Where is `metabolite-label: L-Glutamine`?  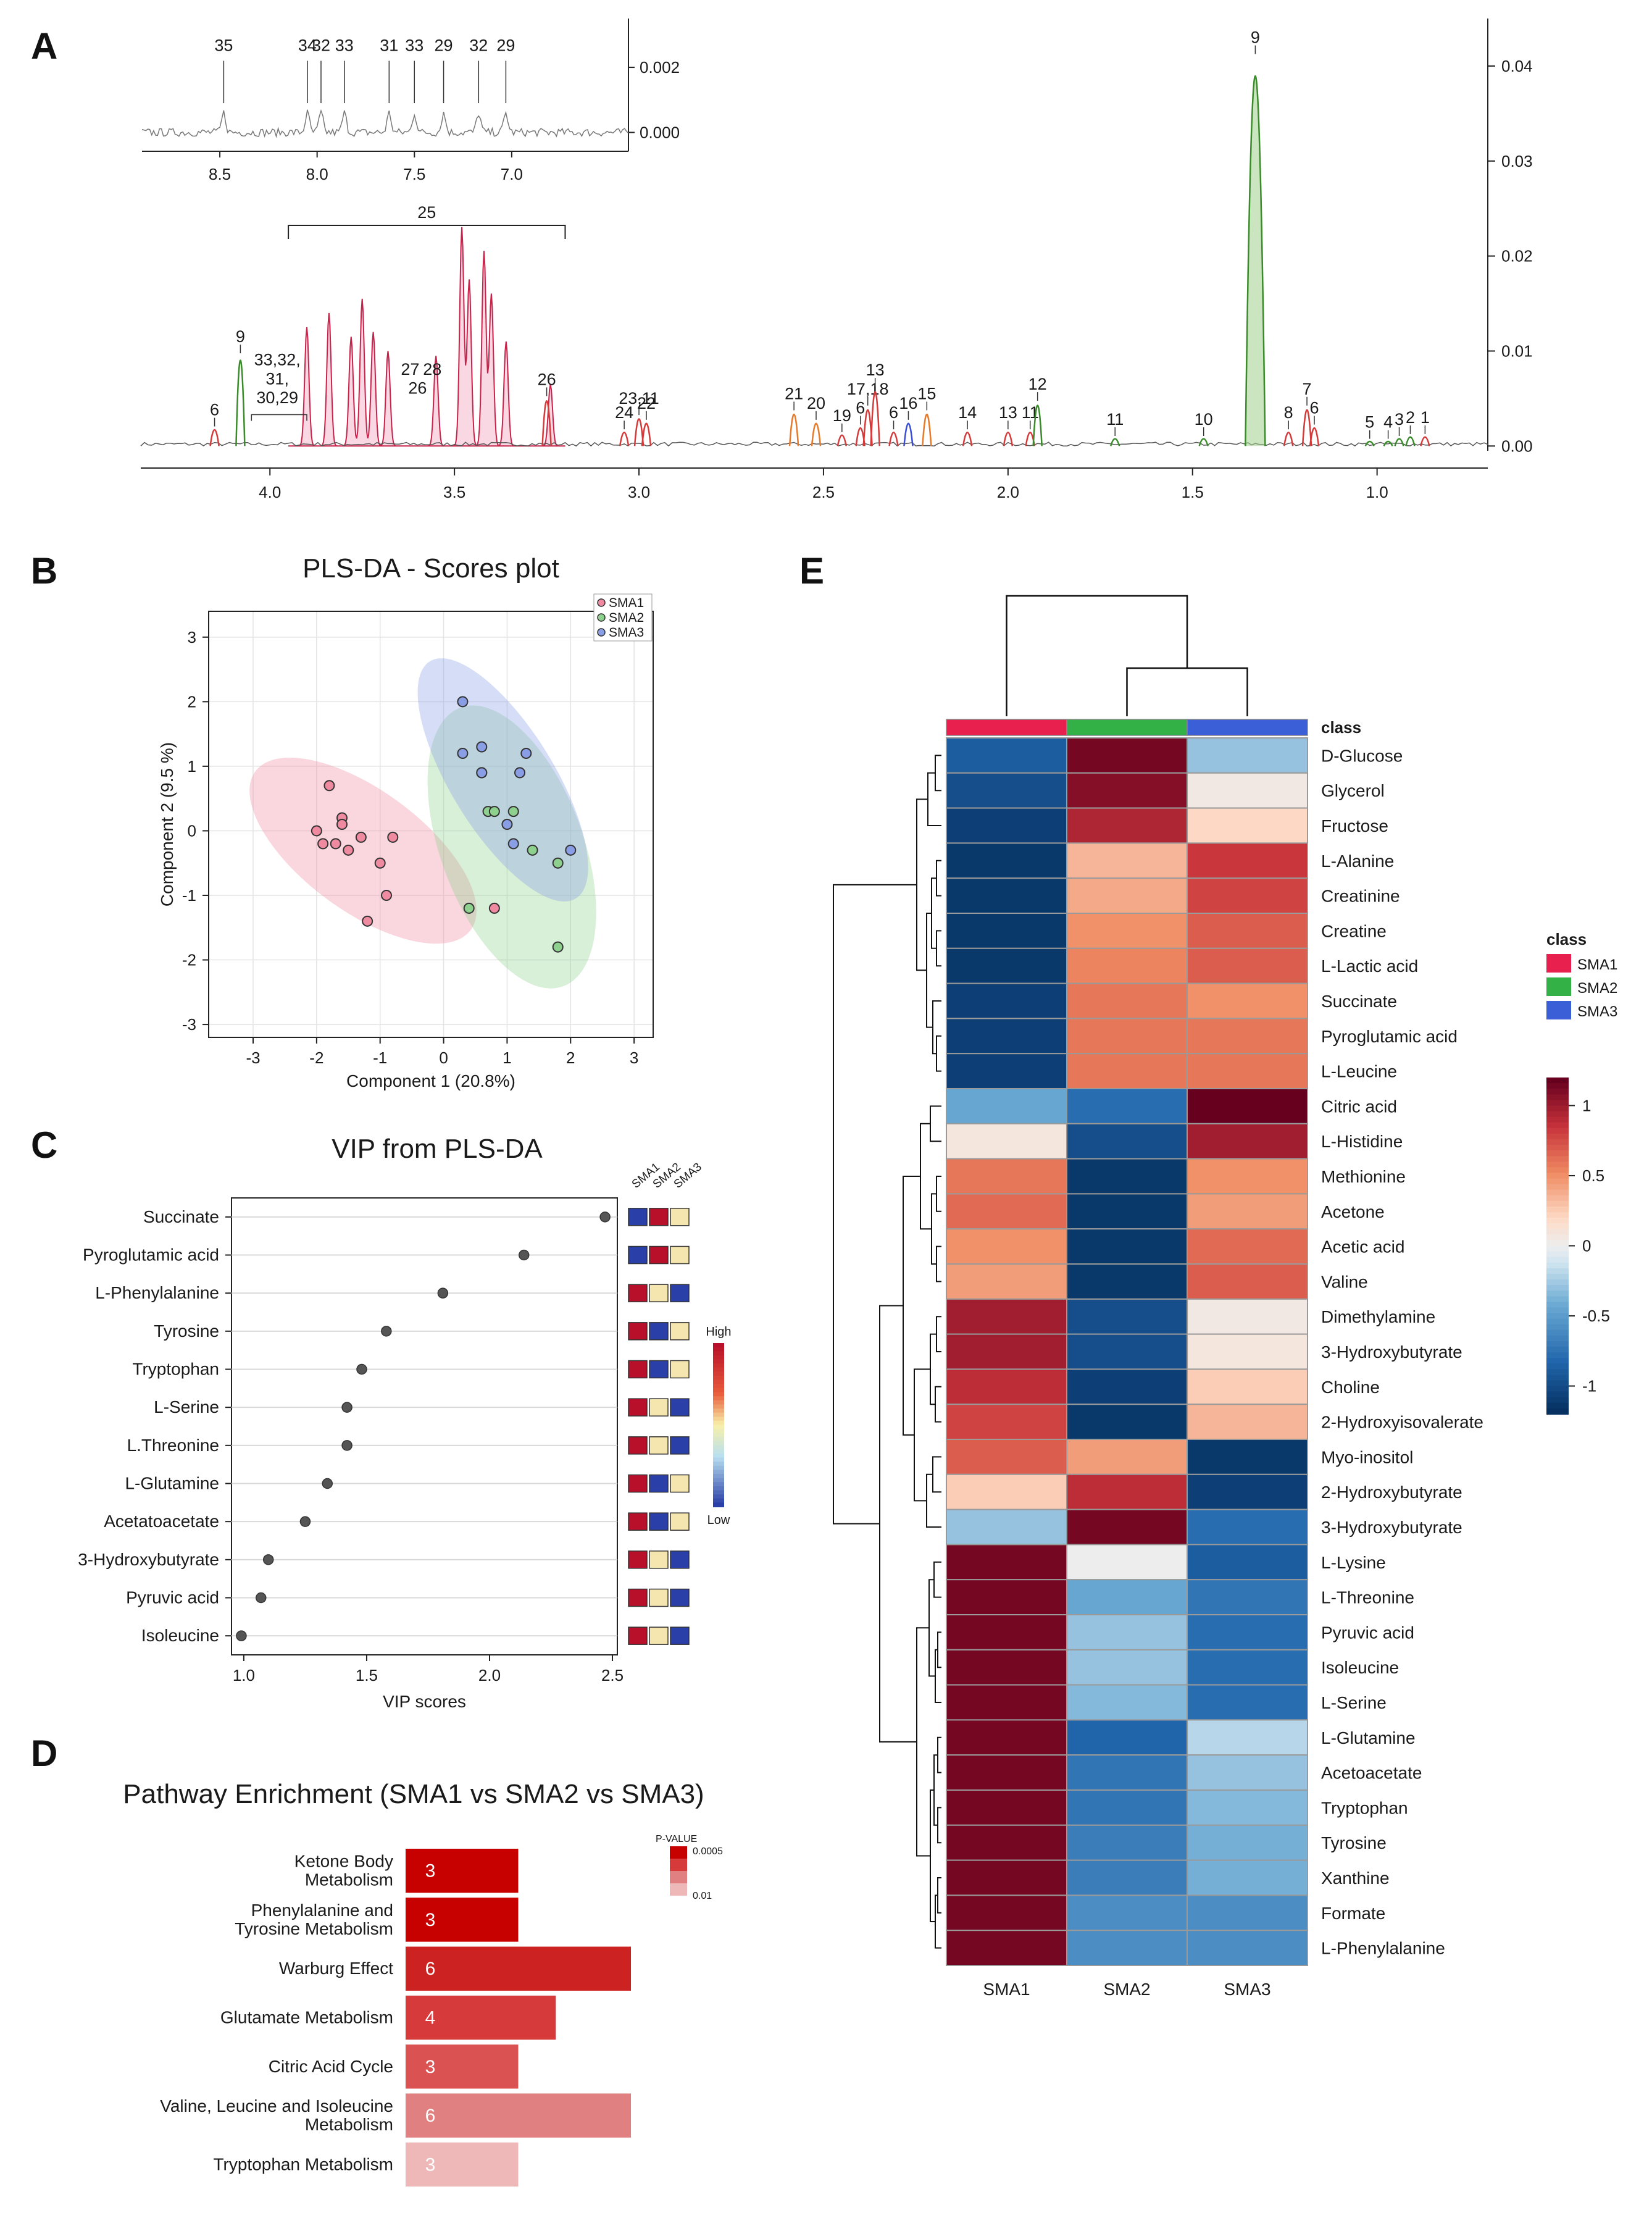 metabolite-label: L-Glutamine is located at coordinates (172, 1483).